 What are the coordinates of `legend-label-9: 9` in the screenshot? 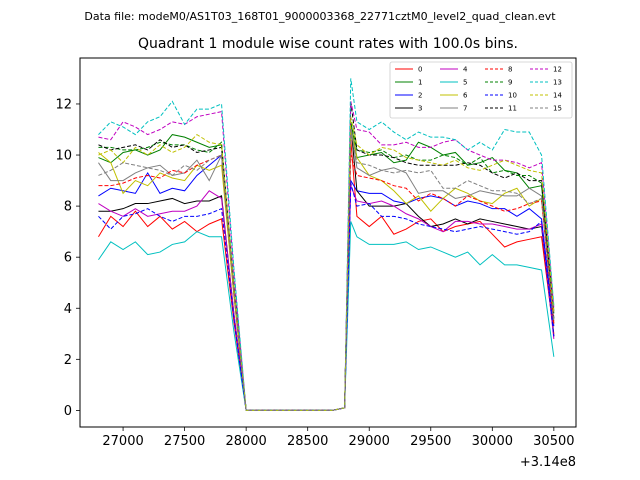 It's located at (510, 83).